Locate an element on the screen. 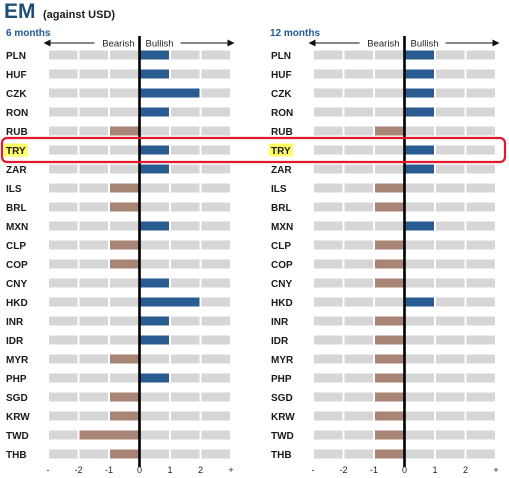 This screenshot has height=478, width=509. currency-label: TWD is located at coordinates (17, 436).